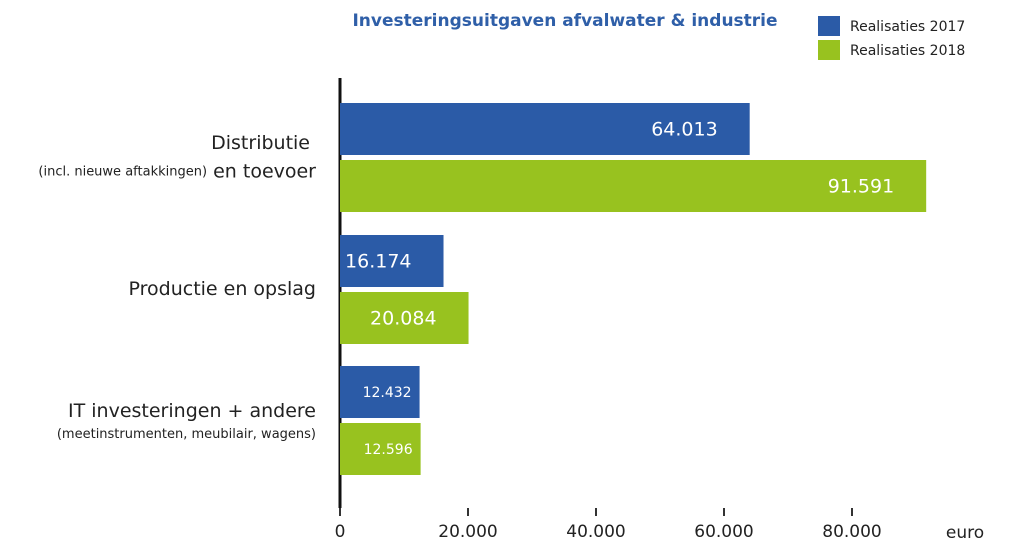 This screenshot has height=545, width=1012. Describe the element at coordinates (467, 532) in the screenshot. I see `x-tick-label: 20.000` at that location.